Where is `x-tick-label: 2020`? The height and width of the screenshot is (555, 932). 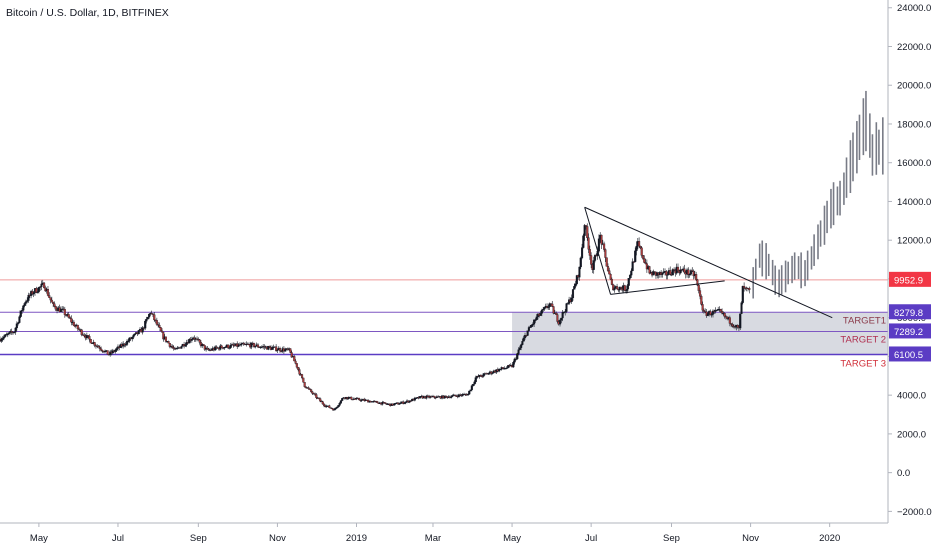 x-tick-label: 2020 is located at coordinates (829, 538).